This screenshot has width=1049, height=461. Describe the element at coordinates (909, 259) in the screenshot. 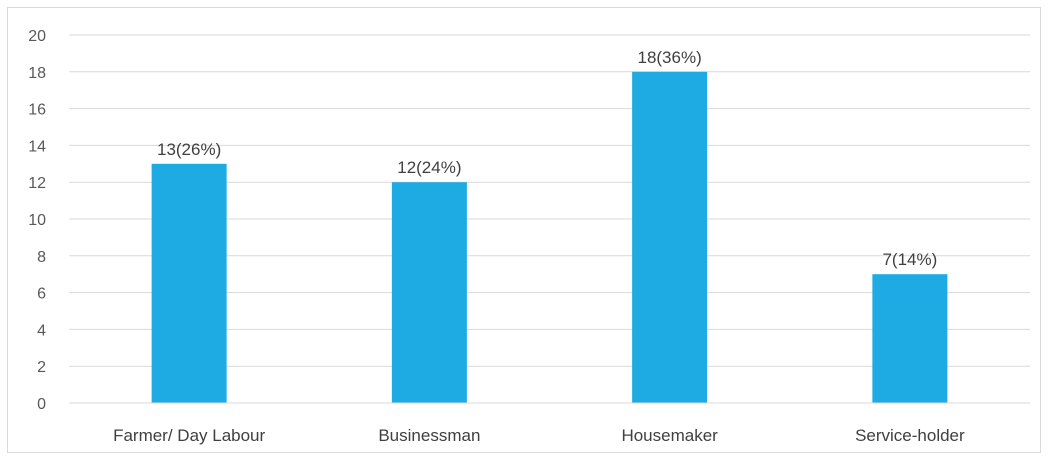

I see `bar-data-label: 7(14%)` at that location.